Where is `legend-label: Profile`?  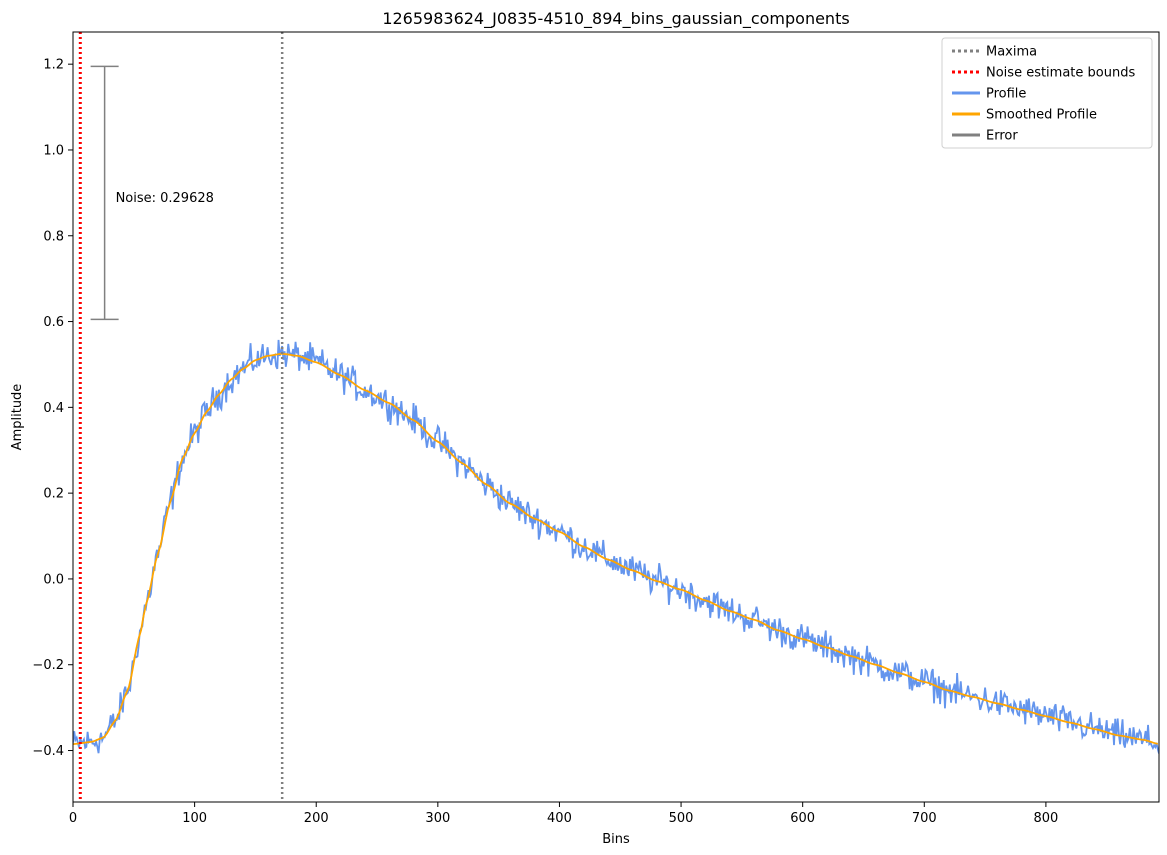 legend-label: Profile is located at coordinates (1006, 94).